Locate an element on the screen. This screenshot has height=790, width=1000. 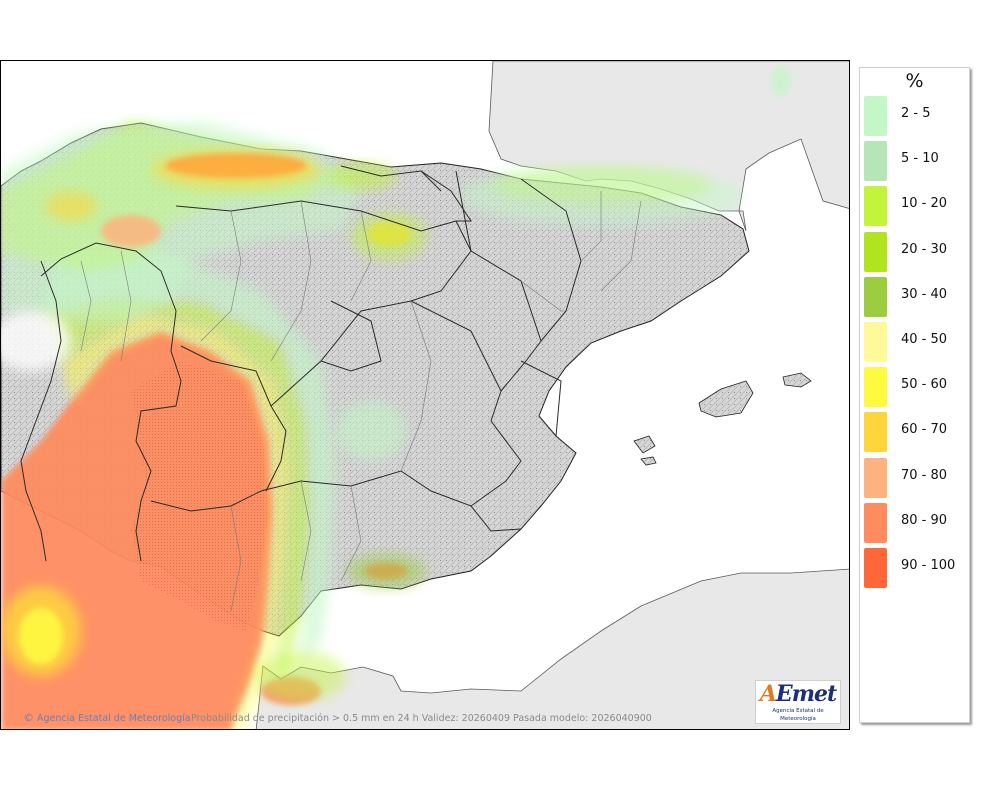
legend-item: 10 - 20 is located at coordinates (916, 205).